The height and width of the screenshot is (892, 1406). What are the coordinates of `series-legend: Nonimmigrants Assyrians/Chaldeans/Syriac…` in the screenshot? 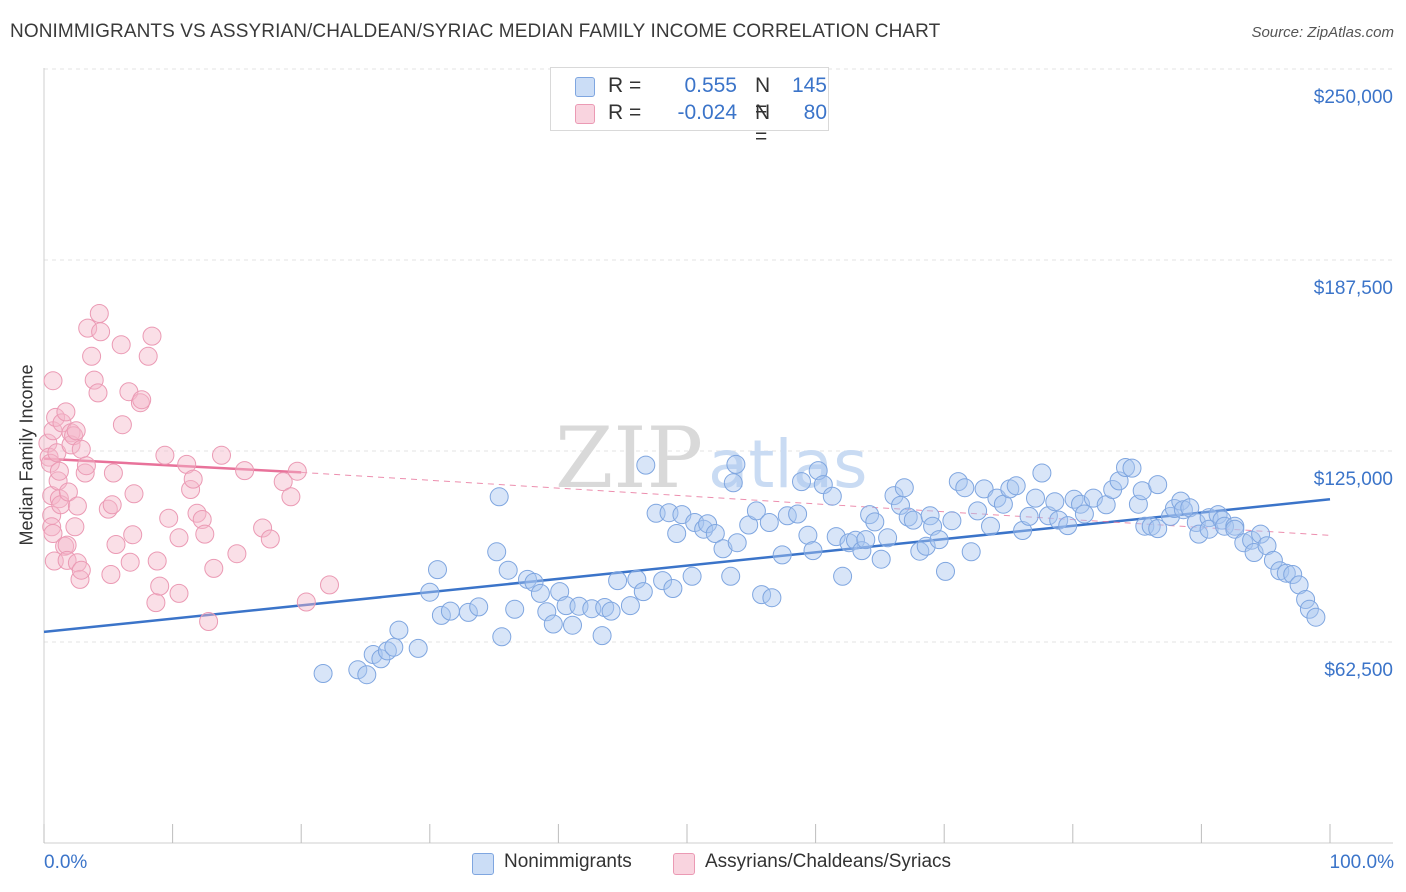 It's located at (703, 865).